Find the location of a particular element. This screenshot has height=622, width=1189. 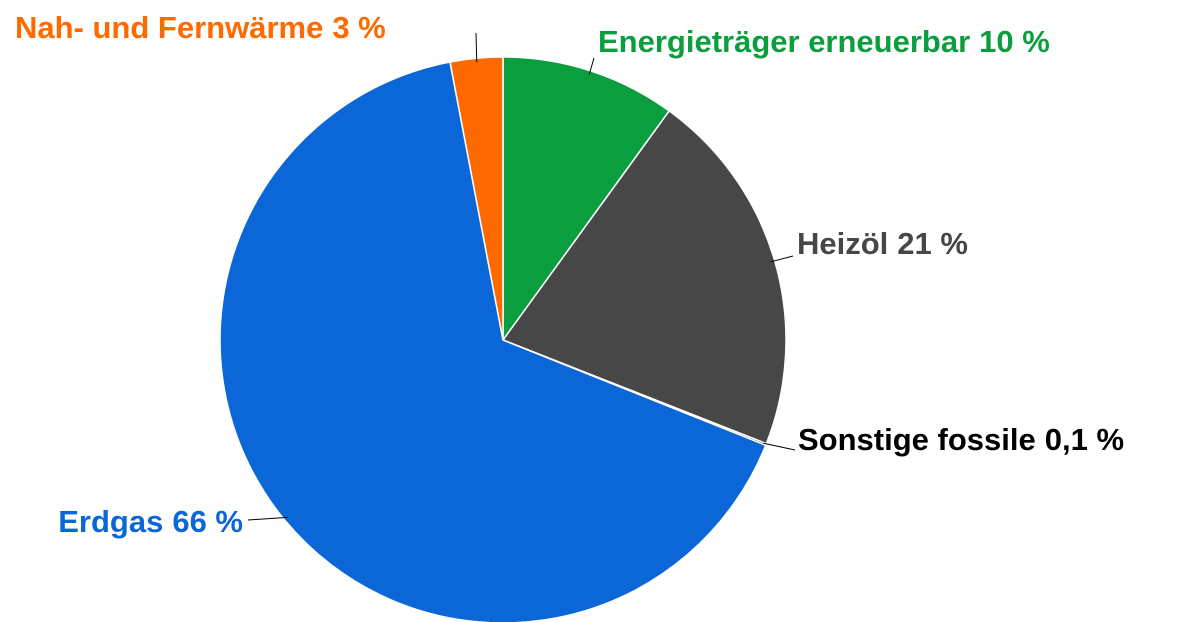

slice-label: Energieträger erneuerbar 10 % is located at coordinates (824, 41).